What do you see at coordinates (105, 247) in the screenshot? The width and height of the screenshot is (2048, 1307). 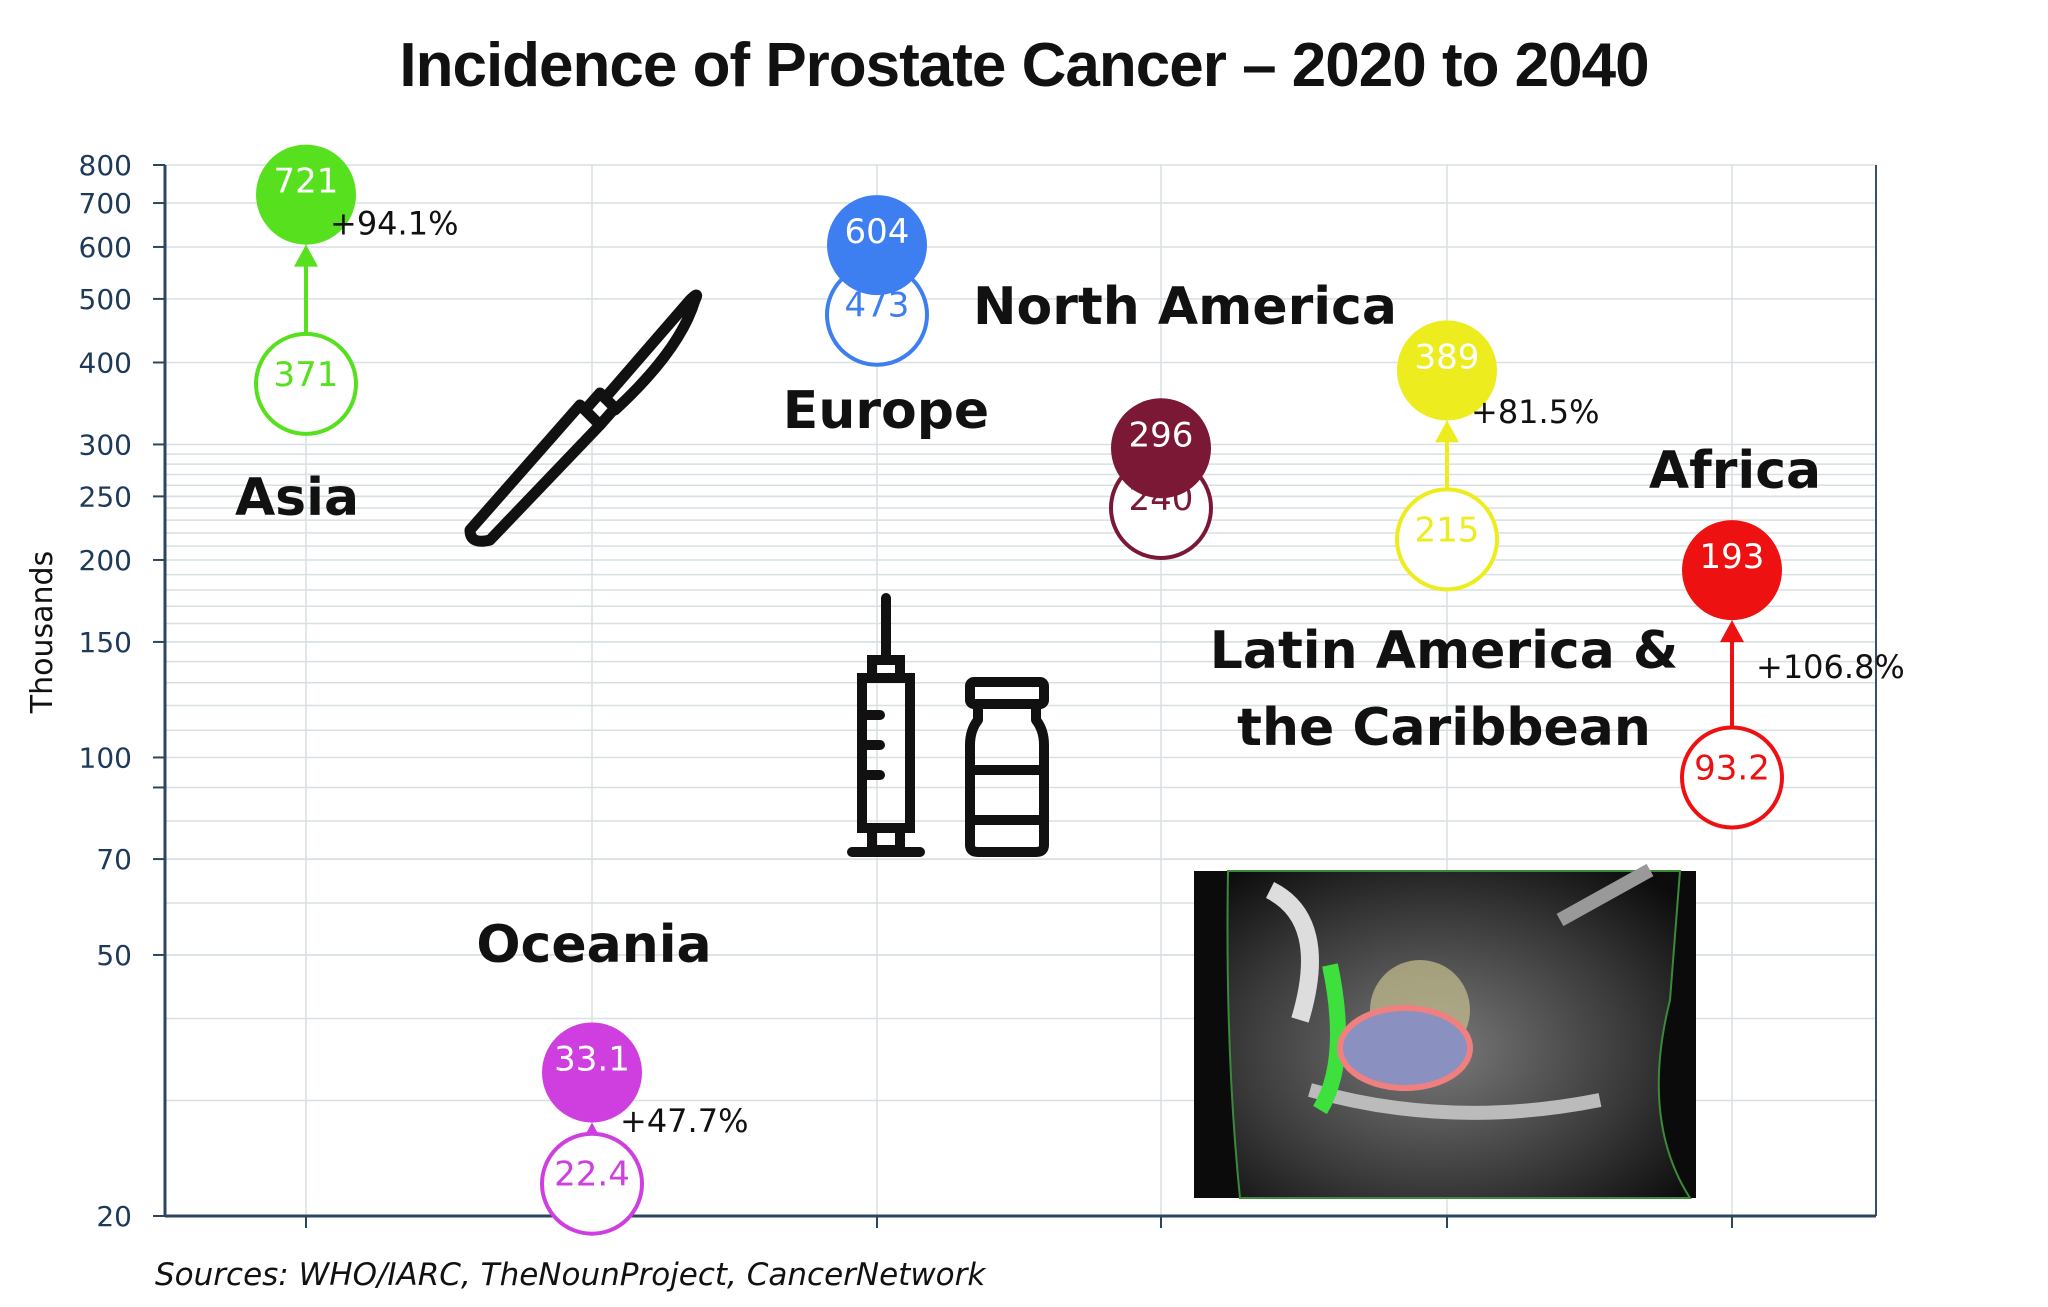 I see `y-tick-label: 600` at bounding box center [105, 247].